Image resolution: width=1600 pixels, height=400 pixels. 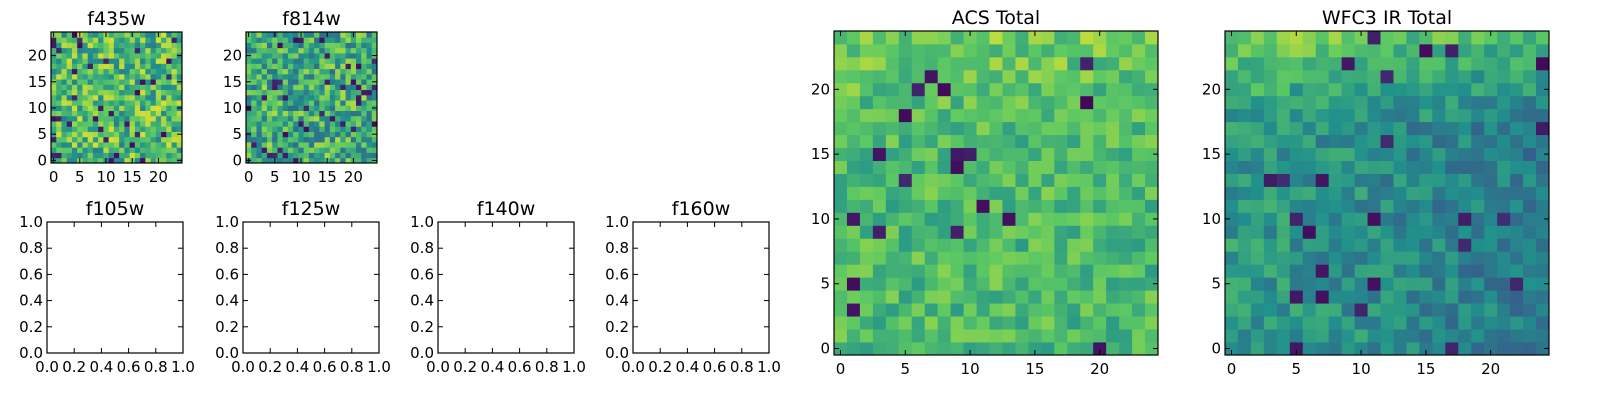 I want to click on axes-frame, so click(x=116, y=97).